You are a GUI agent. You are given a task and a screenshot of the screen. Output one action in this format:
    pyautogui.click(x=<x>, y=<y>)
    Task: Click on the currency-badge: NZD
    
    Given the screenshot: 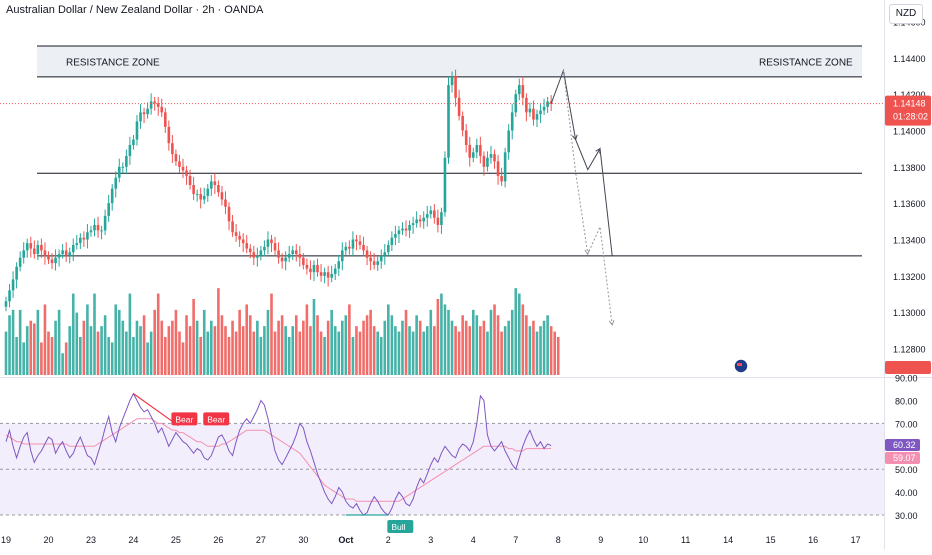 What is the action you would take?
    pyautogui.click(x=906, y=14)
    